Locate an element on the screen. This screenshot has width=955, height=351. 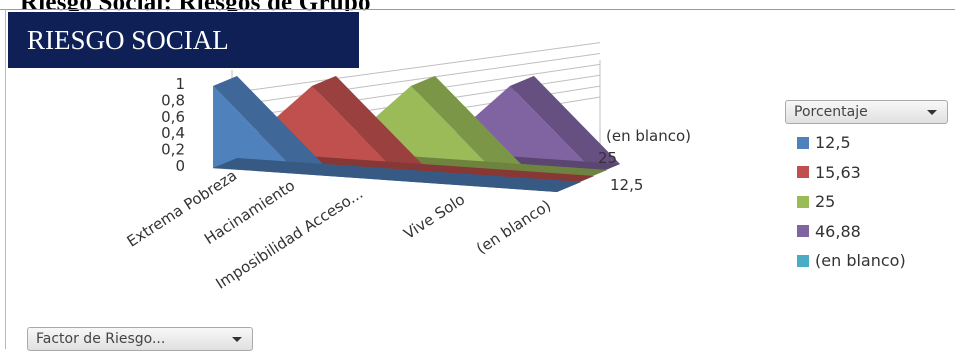
legend-filter-label: Porcentaje is located at coordinates (831, 112).